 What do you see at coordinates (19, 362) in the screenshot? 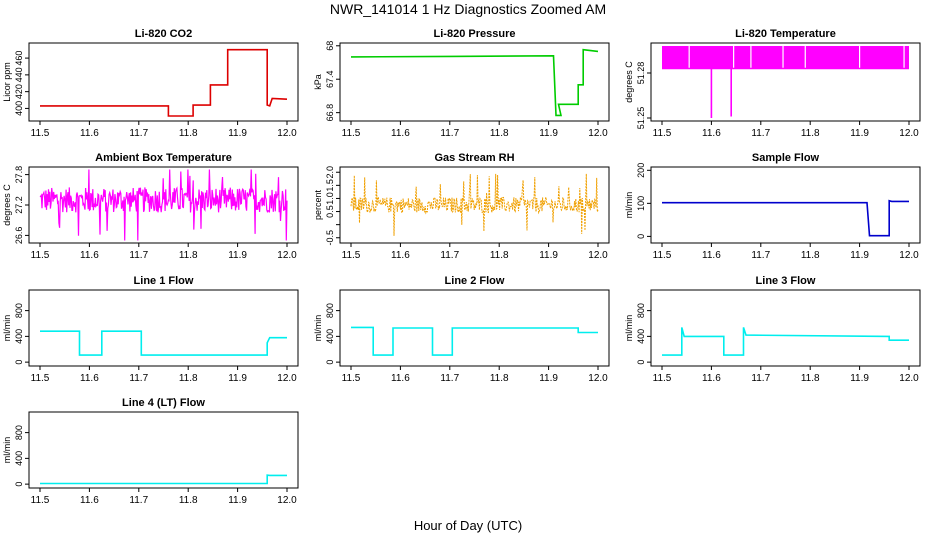
I see `y-tick-label: 0` at bounding box center [19, 362].